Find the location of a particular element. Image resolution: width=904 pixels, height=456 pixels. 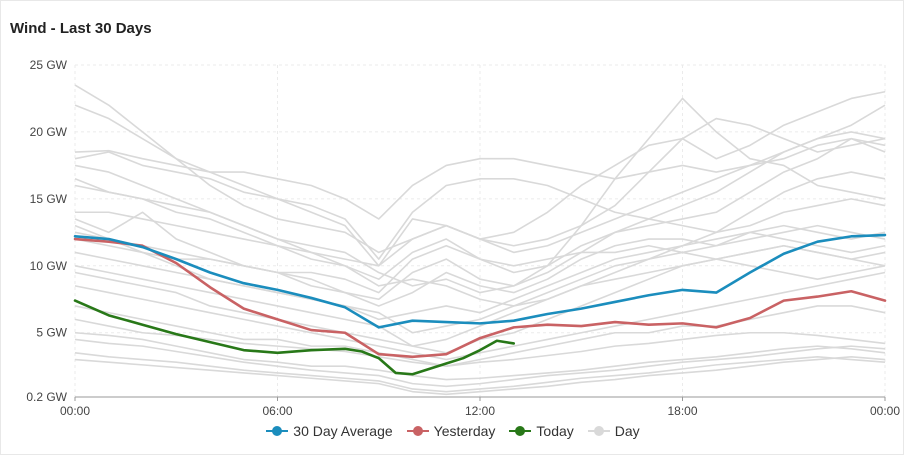

legend-marker-day is located at coordinates (598, 431).